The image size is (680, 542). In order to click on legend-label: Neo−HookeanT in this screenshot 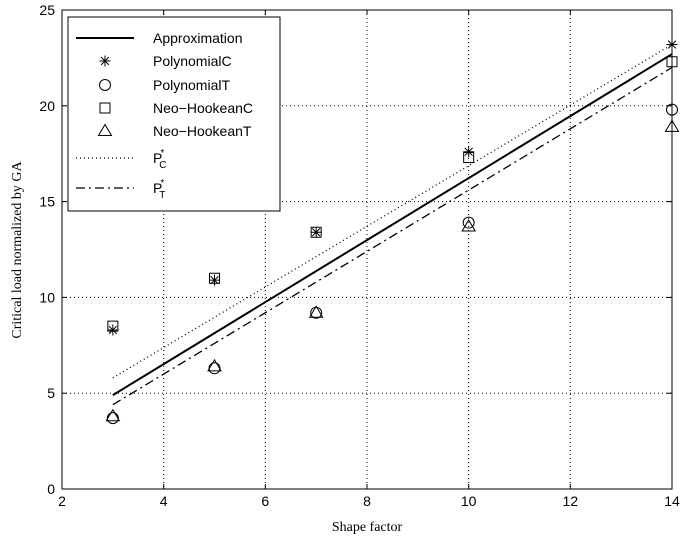, I will do `click(202, 131)`.